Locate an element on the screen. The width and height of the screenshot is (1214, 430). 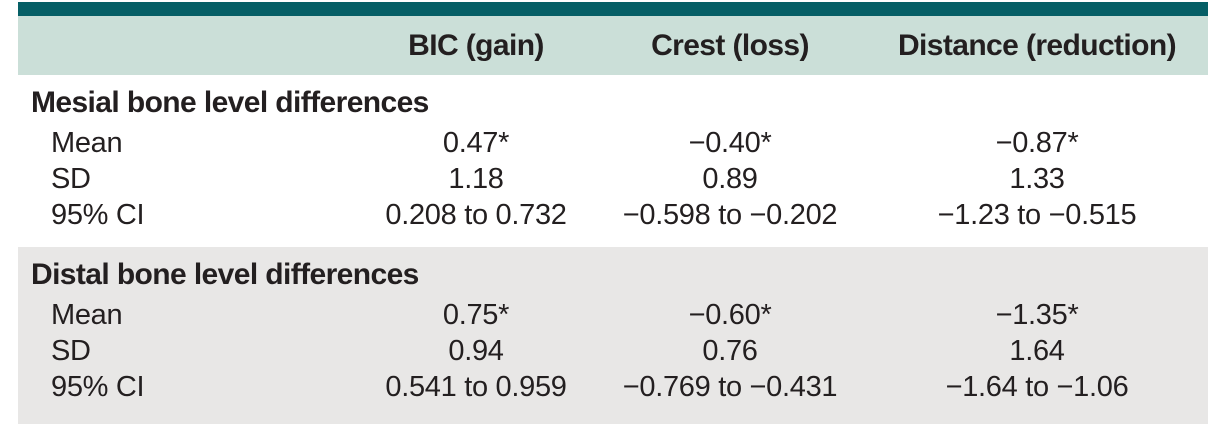
column-header-crest: Crest (loss) is located at coordinates (730, 45).